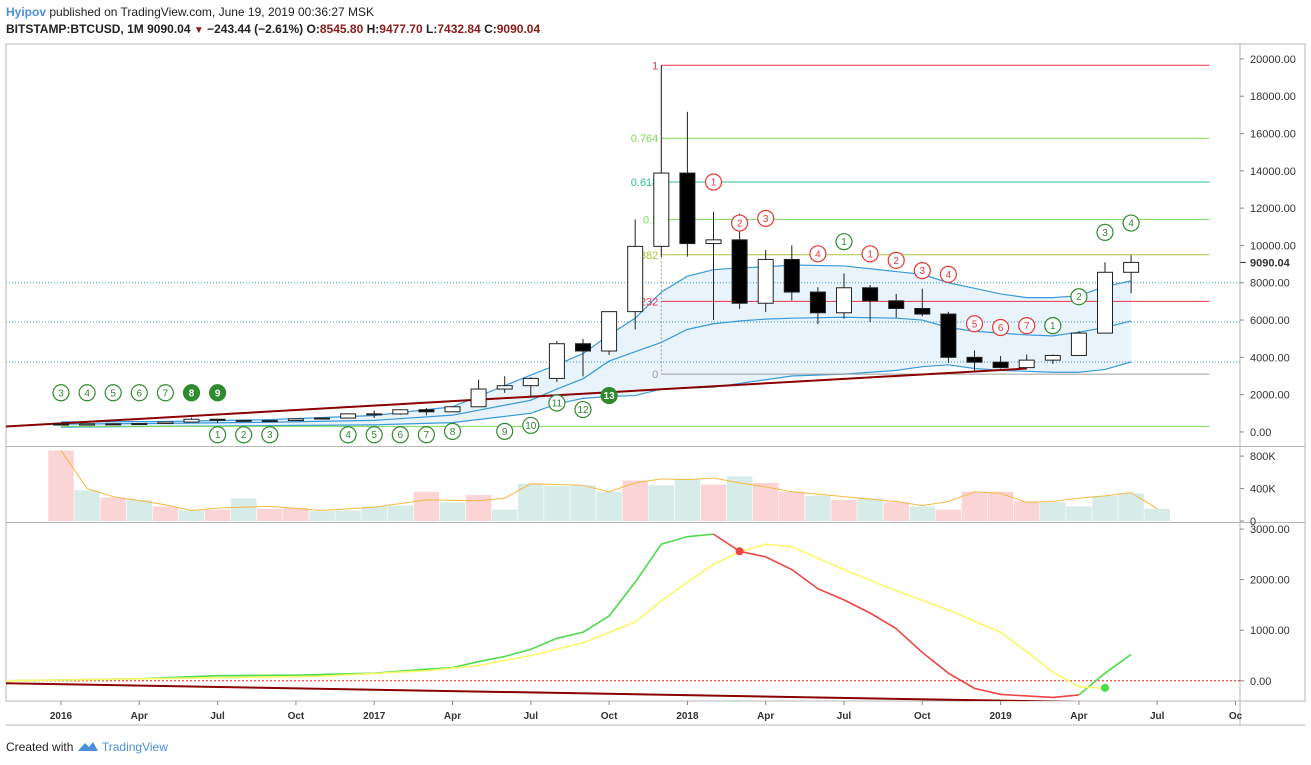 This screenshot has width=1311, height=765. Describe the element at coordinates (490, 29) in the screenshot. I see `close-label: C:` at that location.